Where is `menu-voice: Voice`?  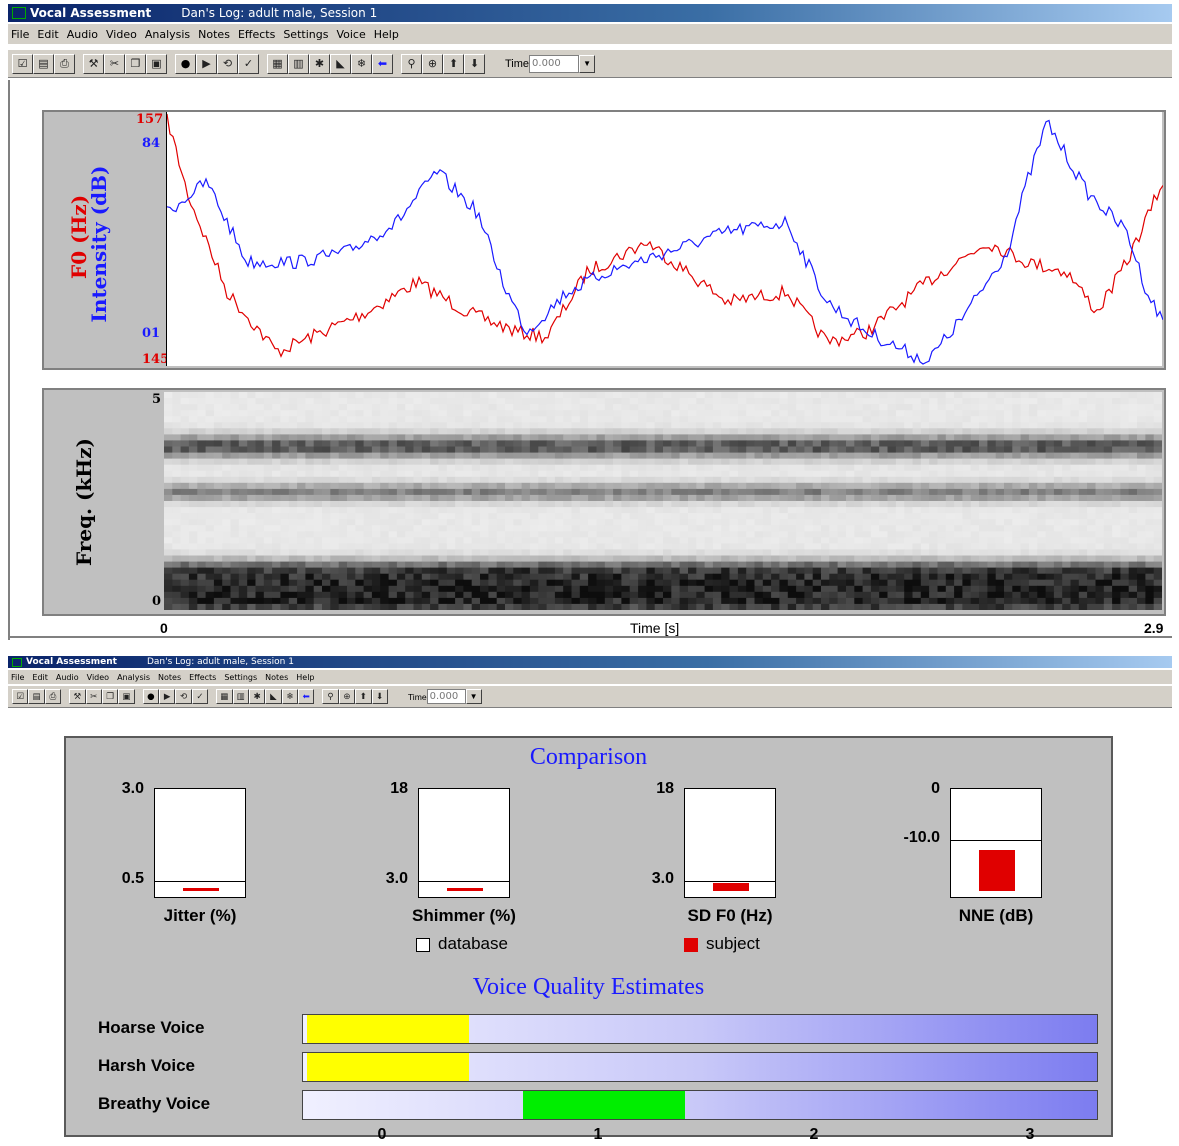
menu-voice: Voice is located at coordinates (351, 34).